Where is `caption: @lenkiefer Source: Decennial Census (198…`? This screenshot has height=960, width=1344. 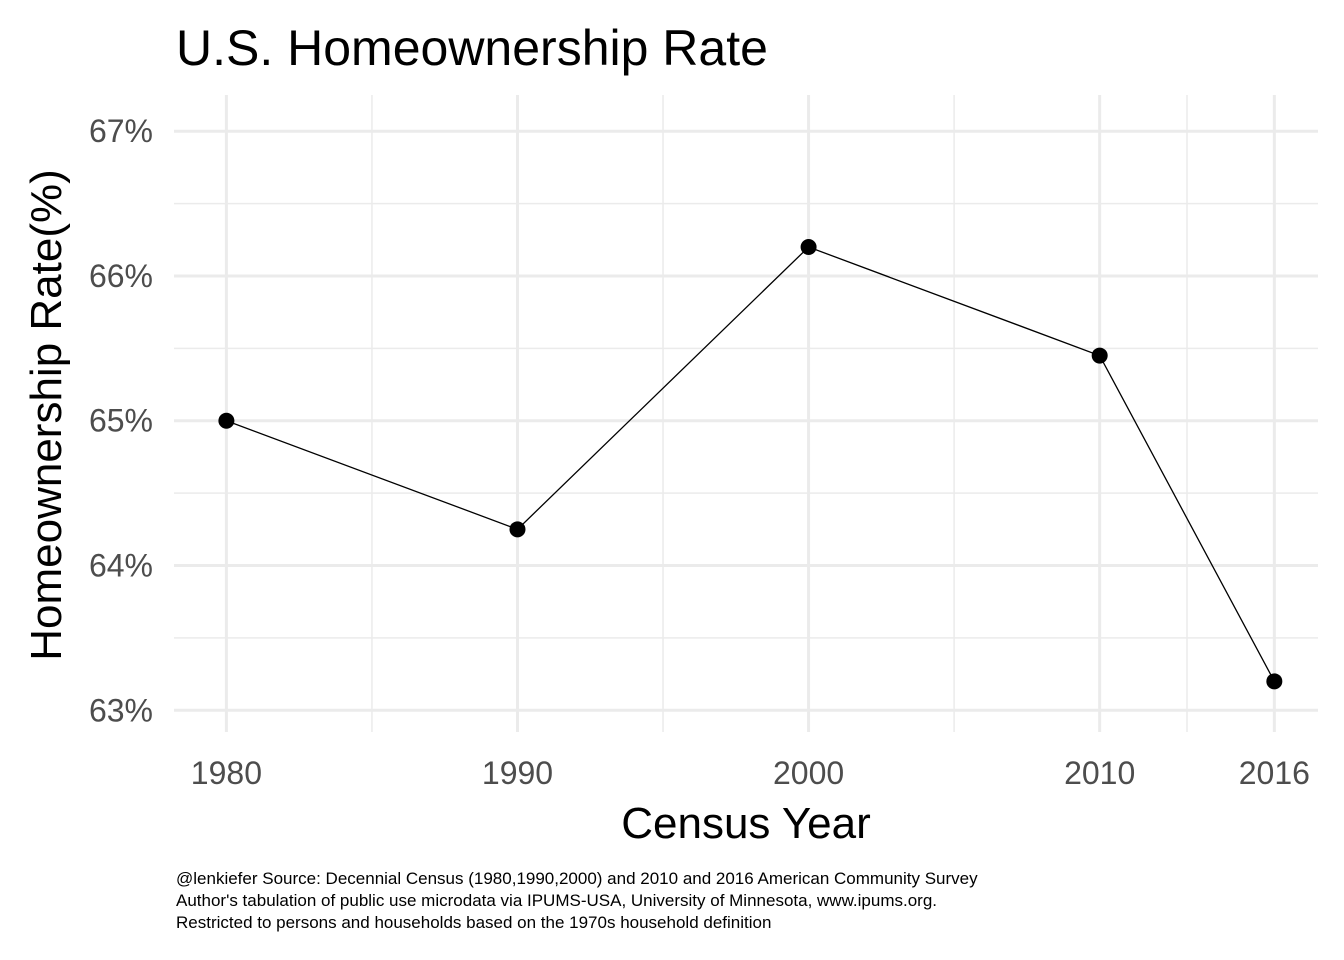 caption: @lenkiefer Source: Decennial Census (198… is located at coordinates (577, 901).